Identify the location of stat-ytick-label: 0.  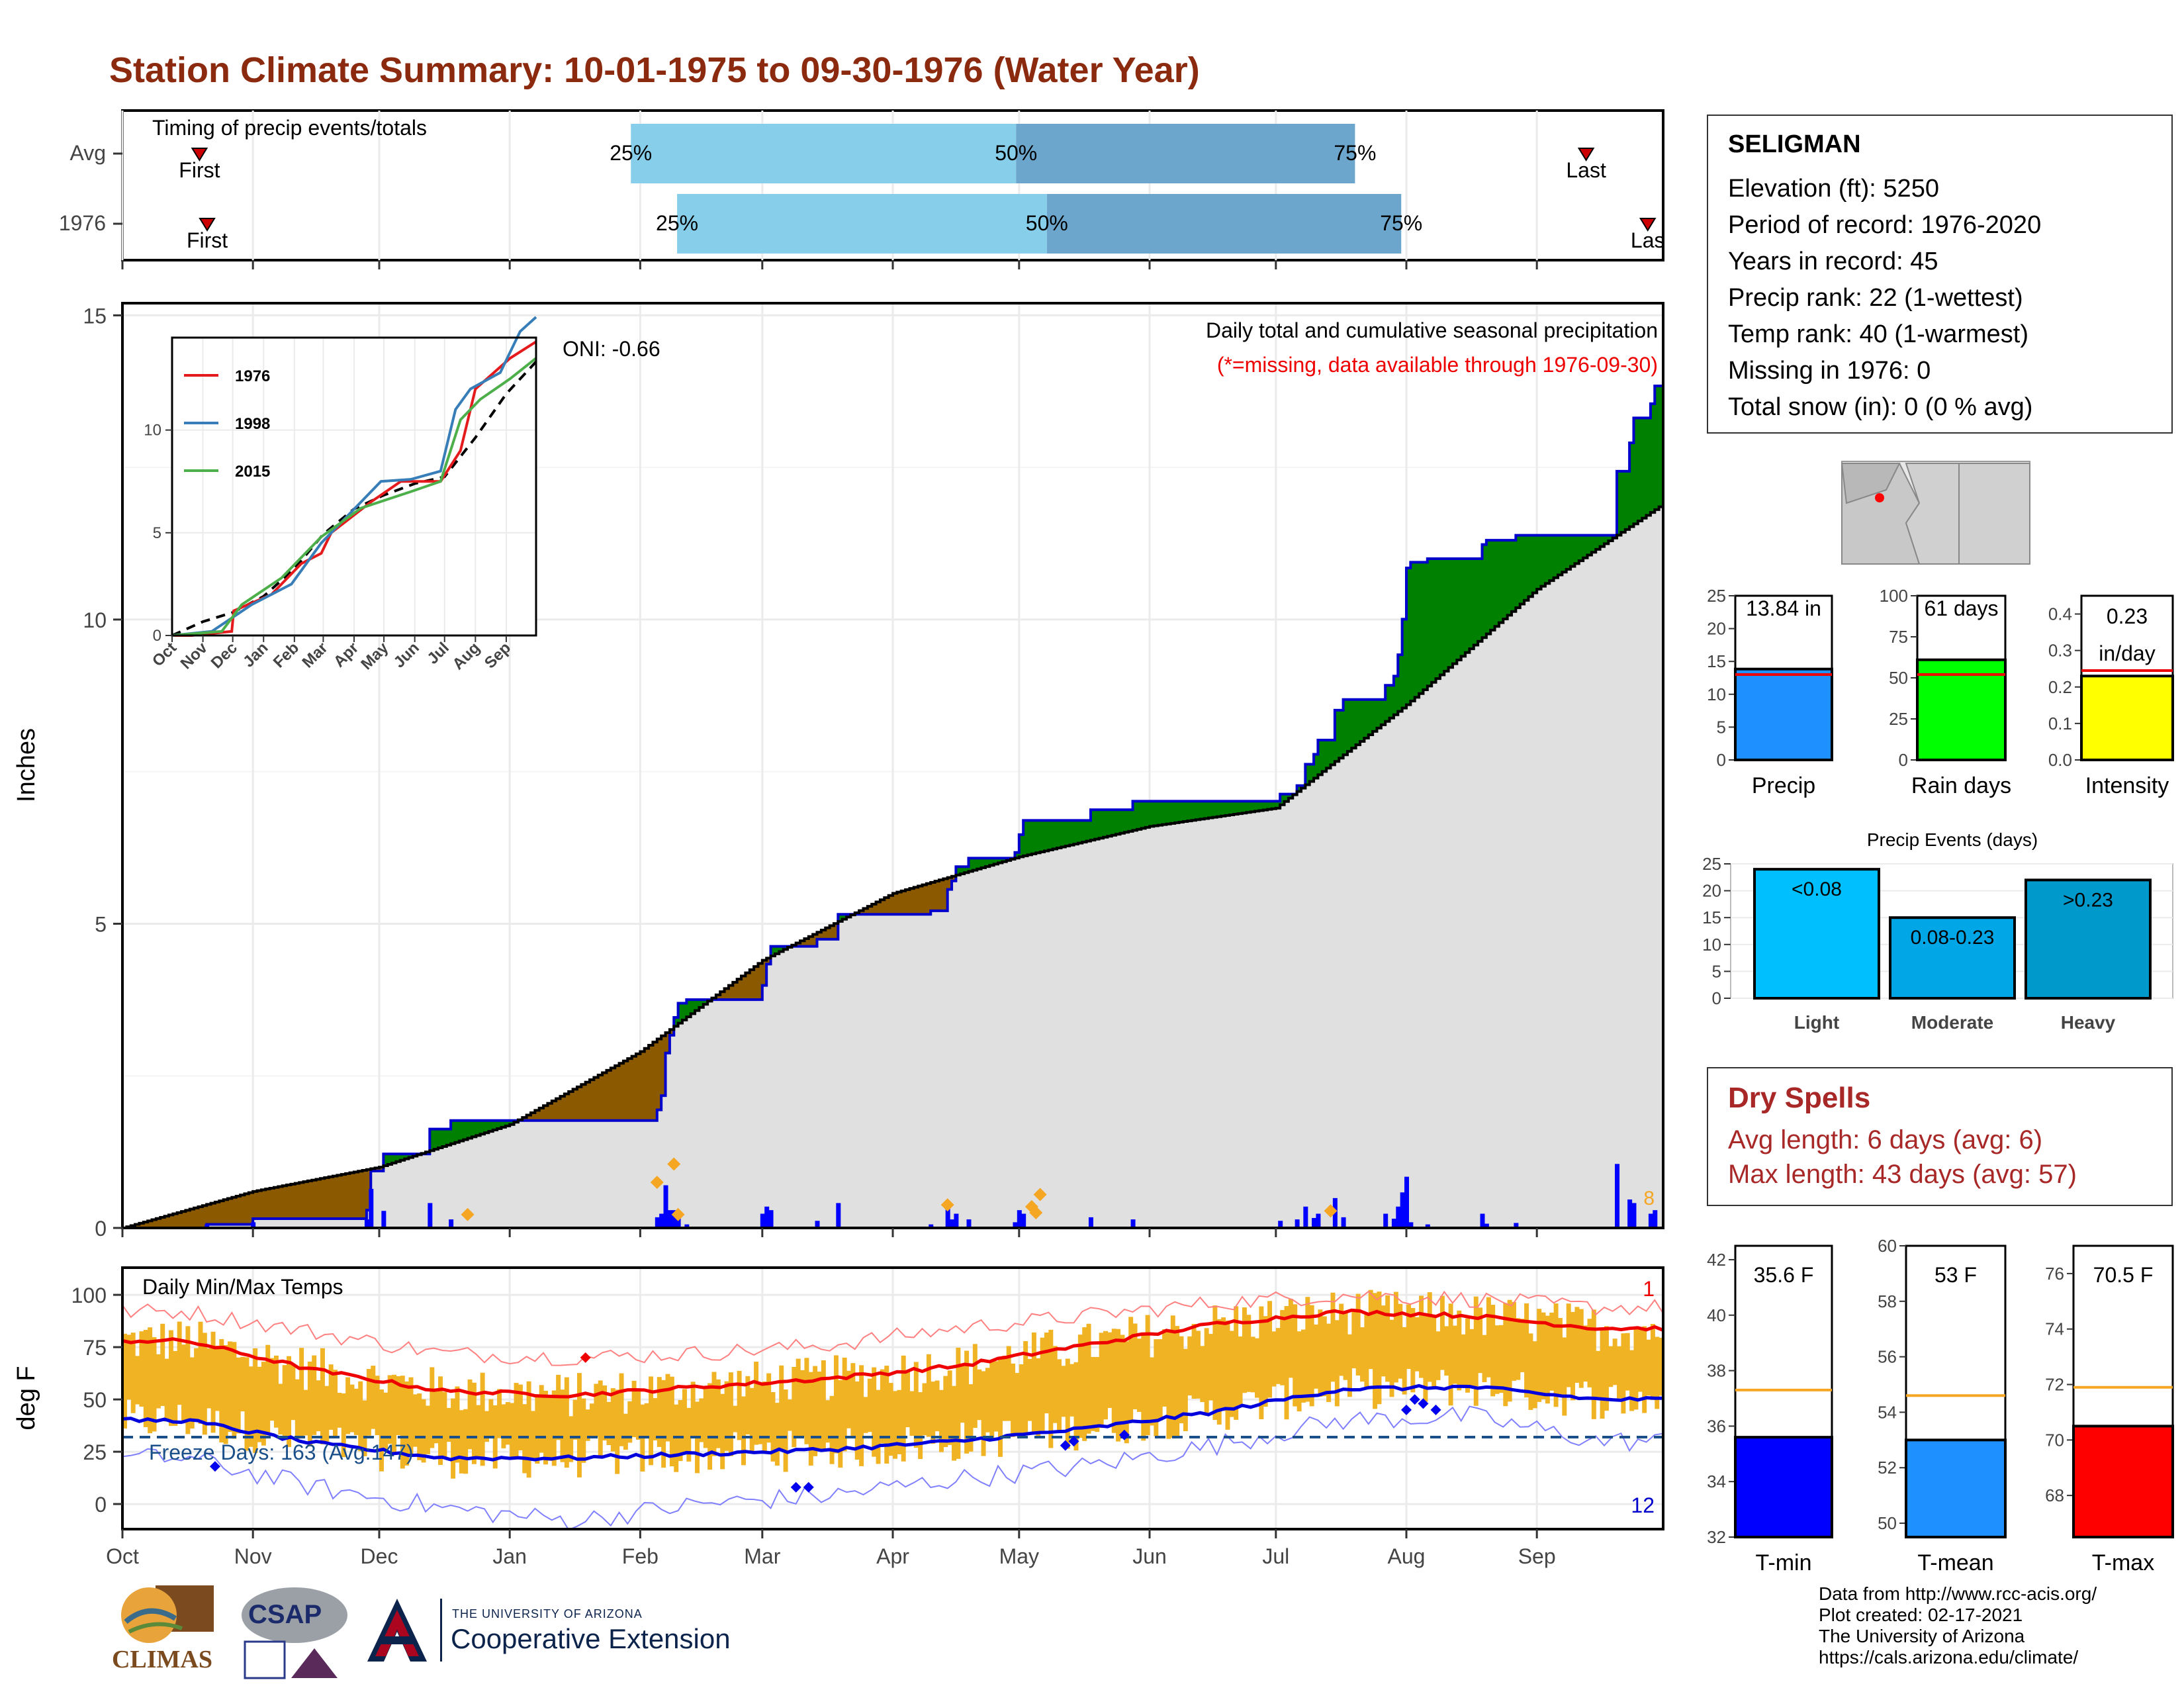
(1721, 760).